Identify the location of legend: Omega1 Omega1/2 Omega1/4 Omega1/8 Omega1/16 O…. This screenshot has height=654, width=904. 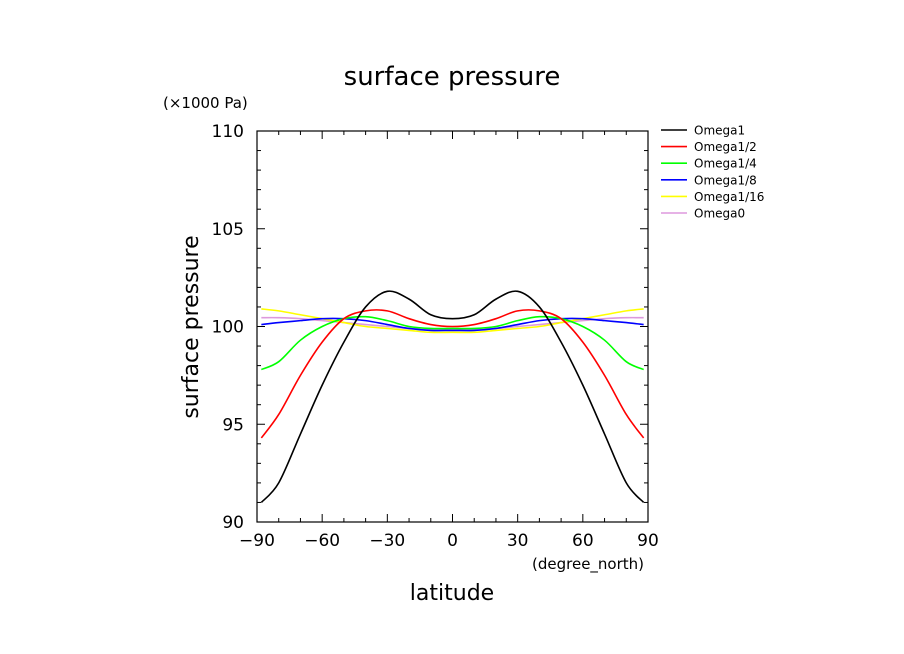
(712, 172).